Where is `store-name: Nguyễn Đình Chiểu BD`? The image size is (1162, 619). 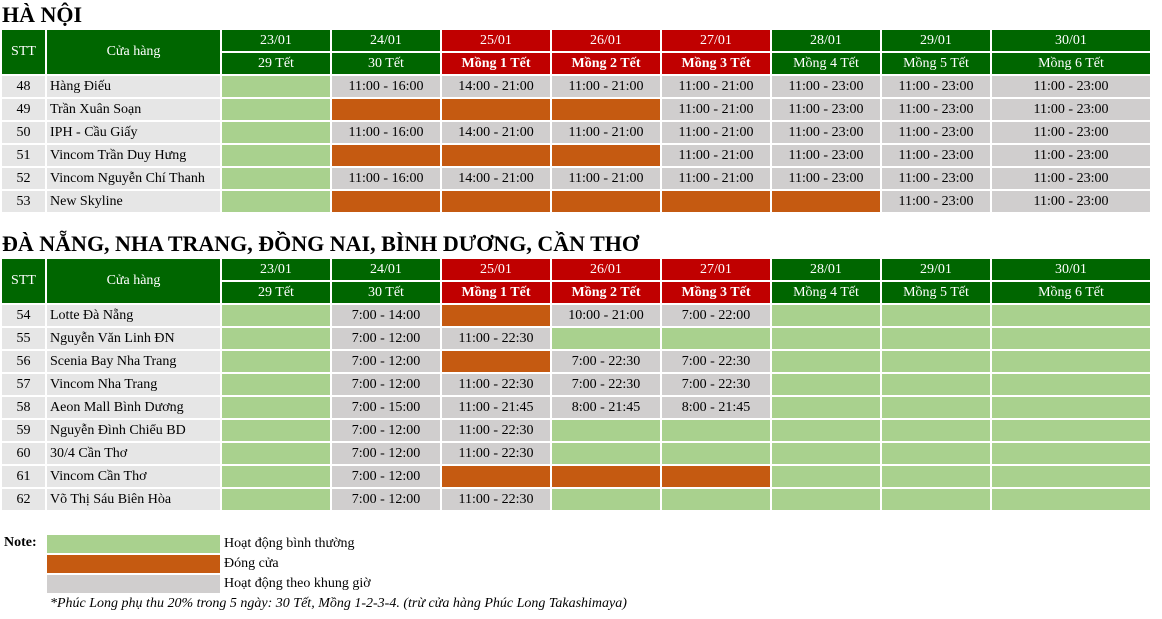
store-name: Nguyễn Đình Chiểu BD is located at coordinates (133, 430).